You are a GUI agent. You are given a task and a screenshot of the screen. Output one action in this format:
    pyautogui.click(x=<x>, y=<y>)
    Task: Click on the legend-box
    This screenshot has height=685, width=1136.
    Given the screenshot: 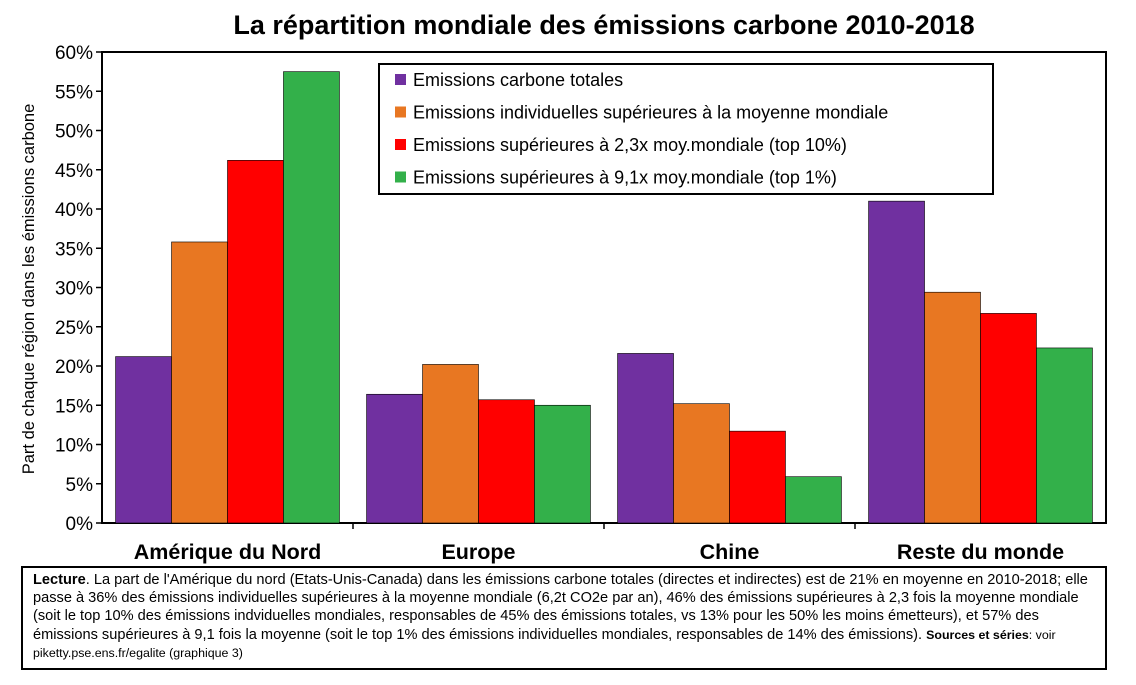 What is the action you would take?
    pyautogui.click(x=686, y=129)
    